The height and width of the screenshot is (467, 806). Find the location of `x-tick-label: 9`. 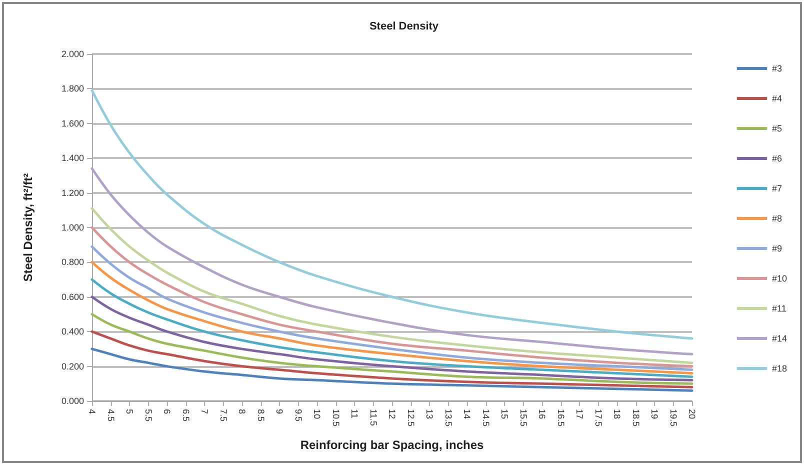

x-tick-label: 9 is located at coordinates (279, 411).